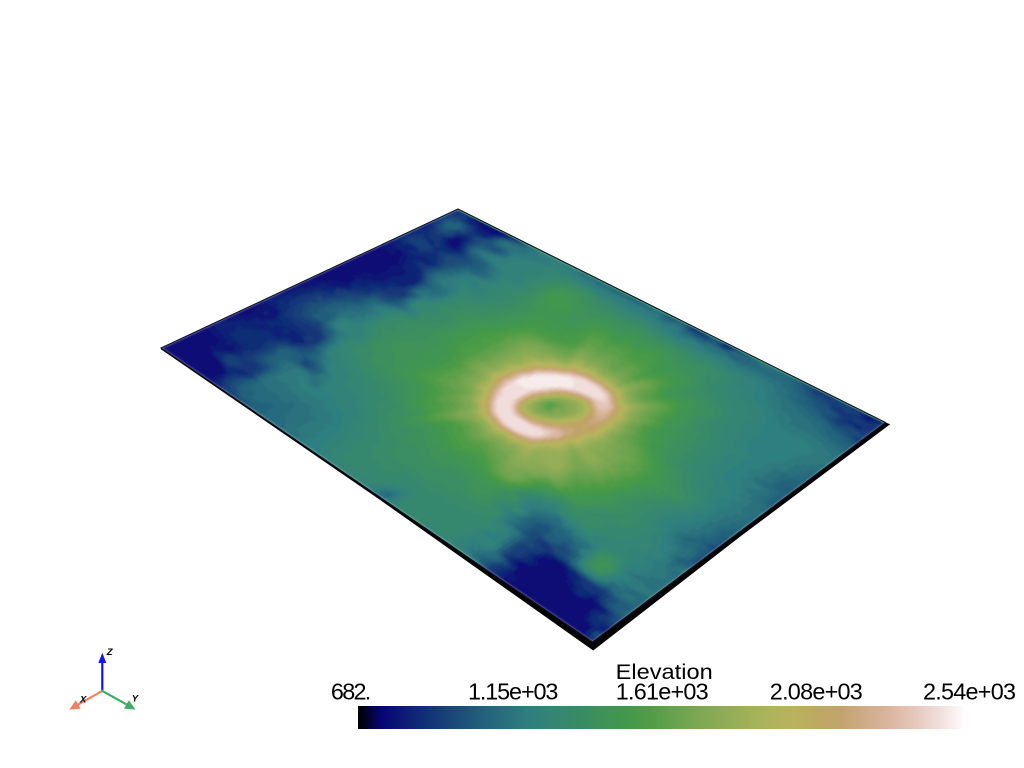 The image size is (1024, 768). Describe the element at coordinates (664, 672) in the screenshot. I see `svg-text: Elevation` at that location.